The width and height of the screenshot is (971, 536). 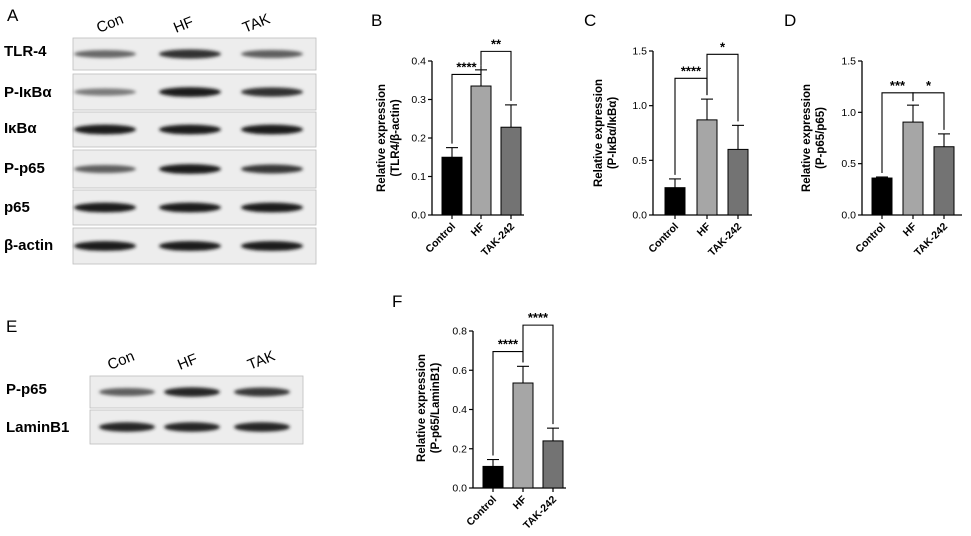 I want to click on western-blot-e: Con HF TAK P-p65 LaminB1, so click(x=155, y=396).